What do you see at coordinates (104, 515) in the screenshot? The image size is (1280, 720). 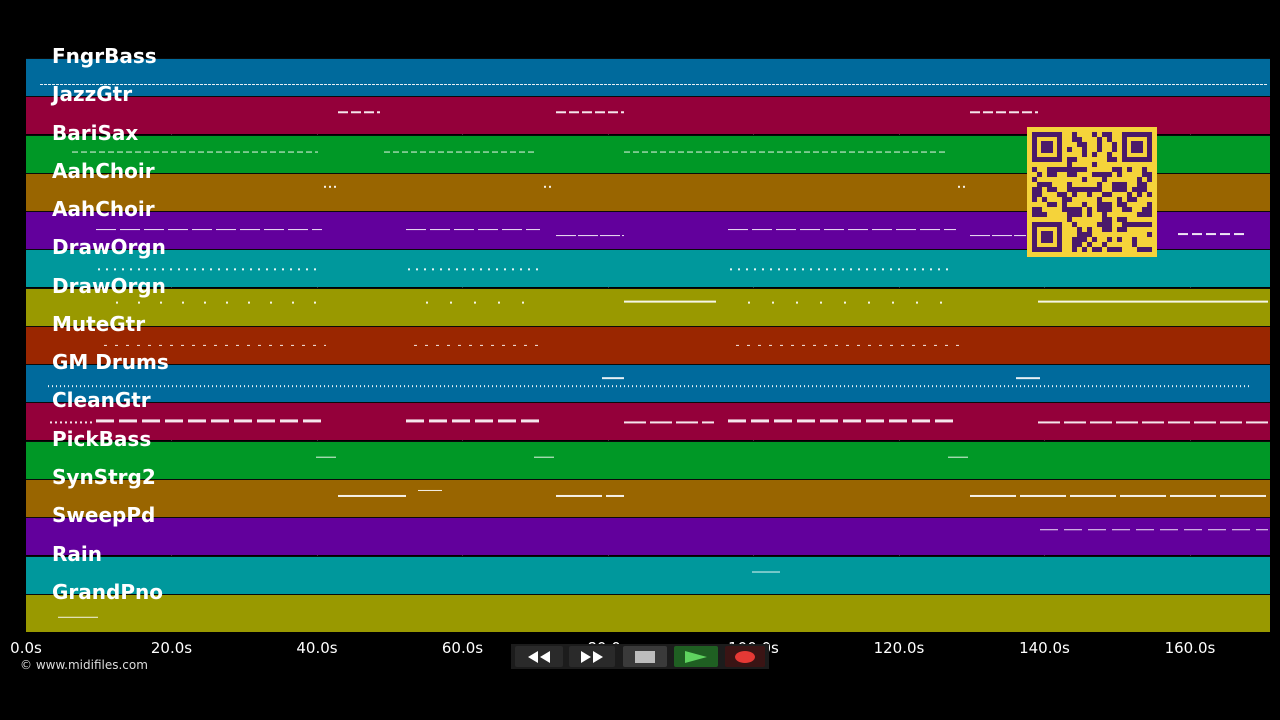 I see `track-name: SweepPd` at bounding box center [104, 515].